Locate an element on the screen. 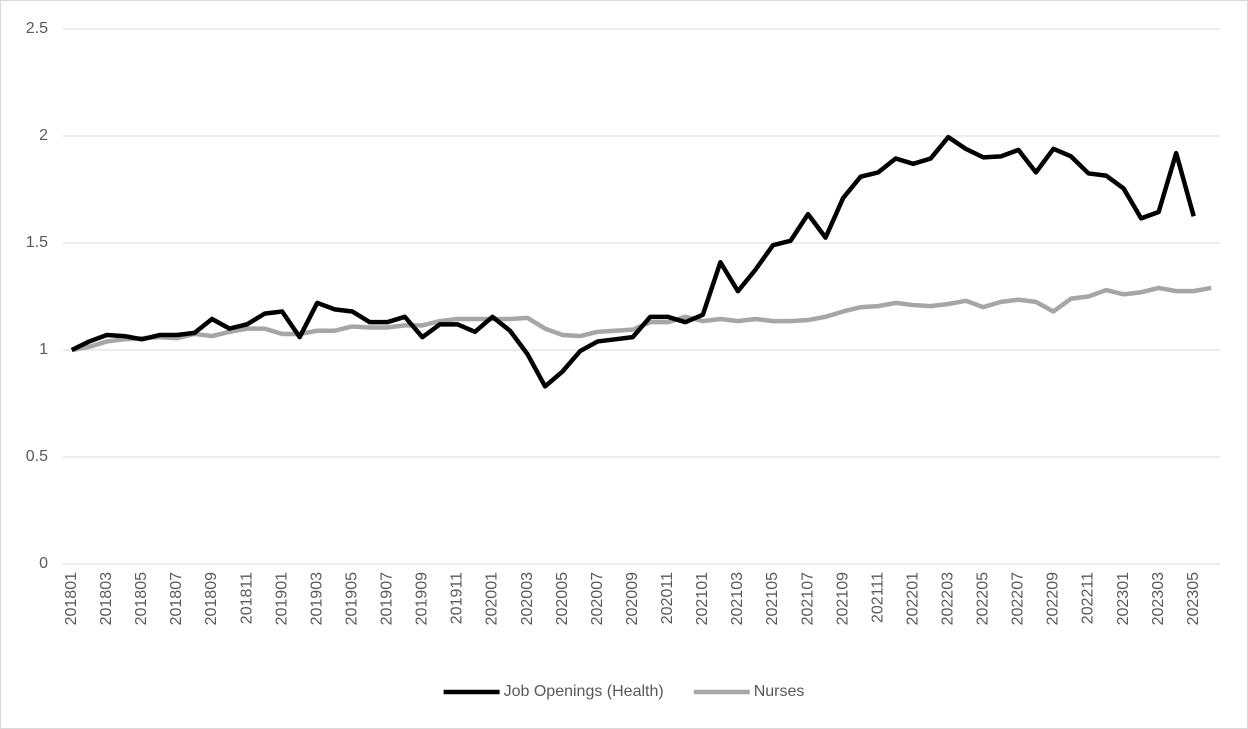 The width and height of the screenshot is (1248, 729). x-tick-label: 201907 is located at coordinates (387, 598).